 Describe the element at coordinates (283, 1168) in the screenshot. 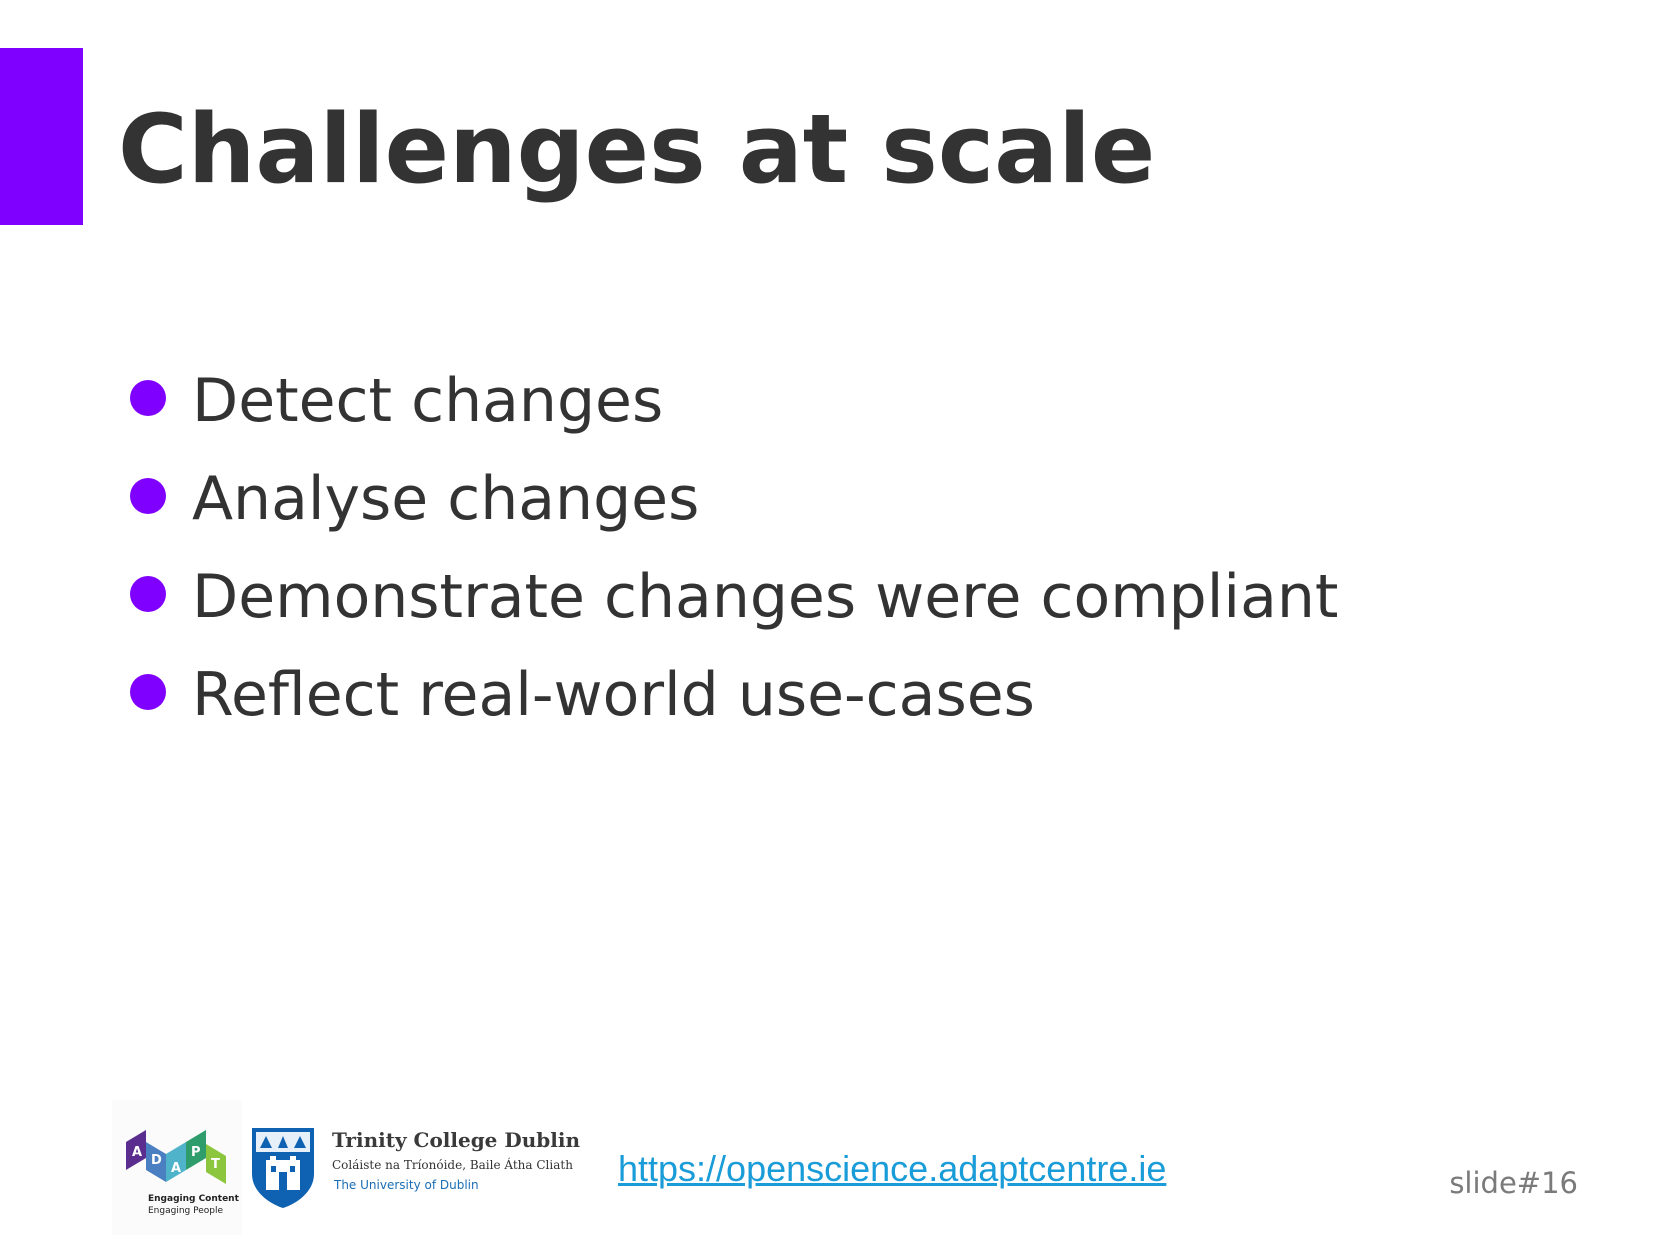

I see `tcd-crest-icon` at that location.